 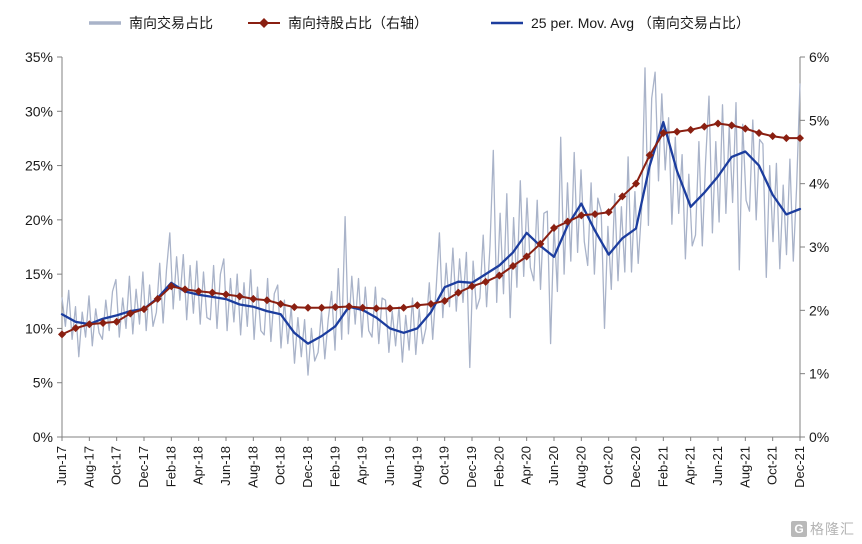 I want to click on svg-text: Jun-19, so click(x=389, y=466).